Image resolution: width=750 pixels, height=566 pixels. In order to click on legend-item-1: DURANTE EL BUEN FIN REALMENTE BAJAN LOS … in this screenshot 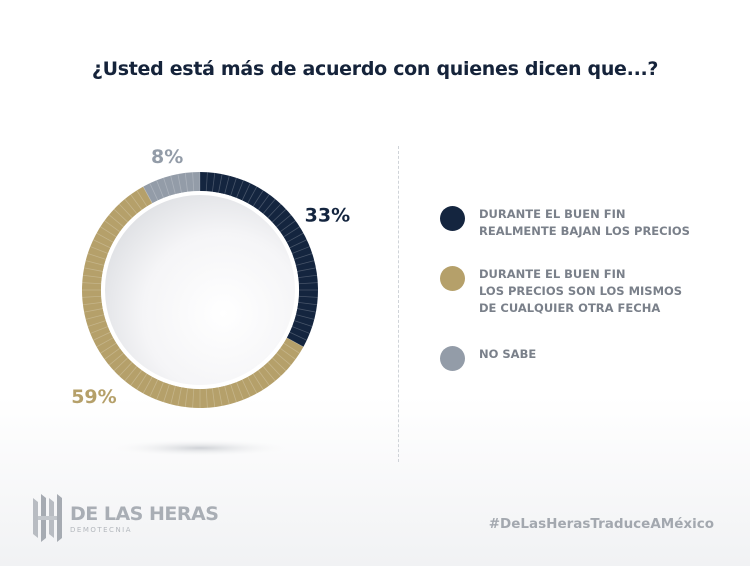, I will do `click(584, 223)`.